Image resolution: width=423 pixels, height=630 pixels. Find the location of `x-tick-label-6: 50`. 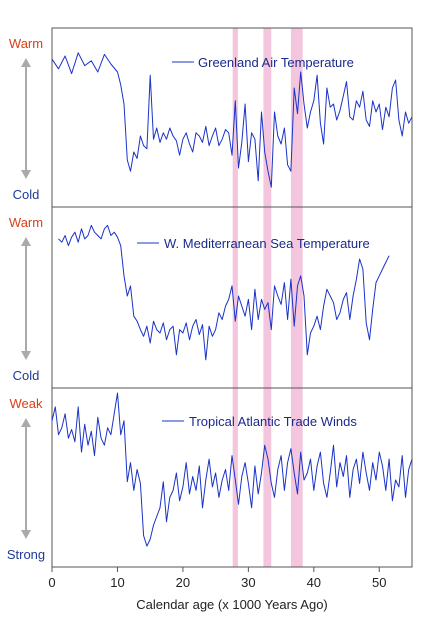

x-tick-label-6: 50 is located at coordinates (379, 582).